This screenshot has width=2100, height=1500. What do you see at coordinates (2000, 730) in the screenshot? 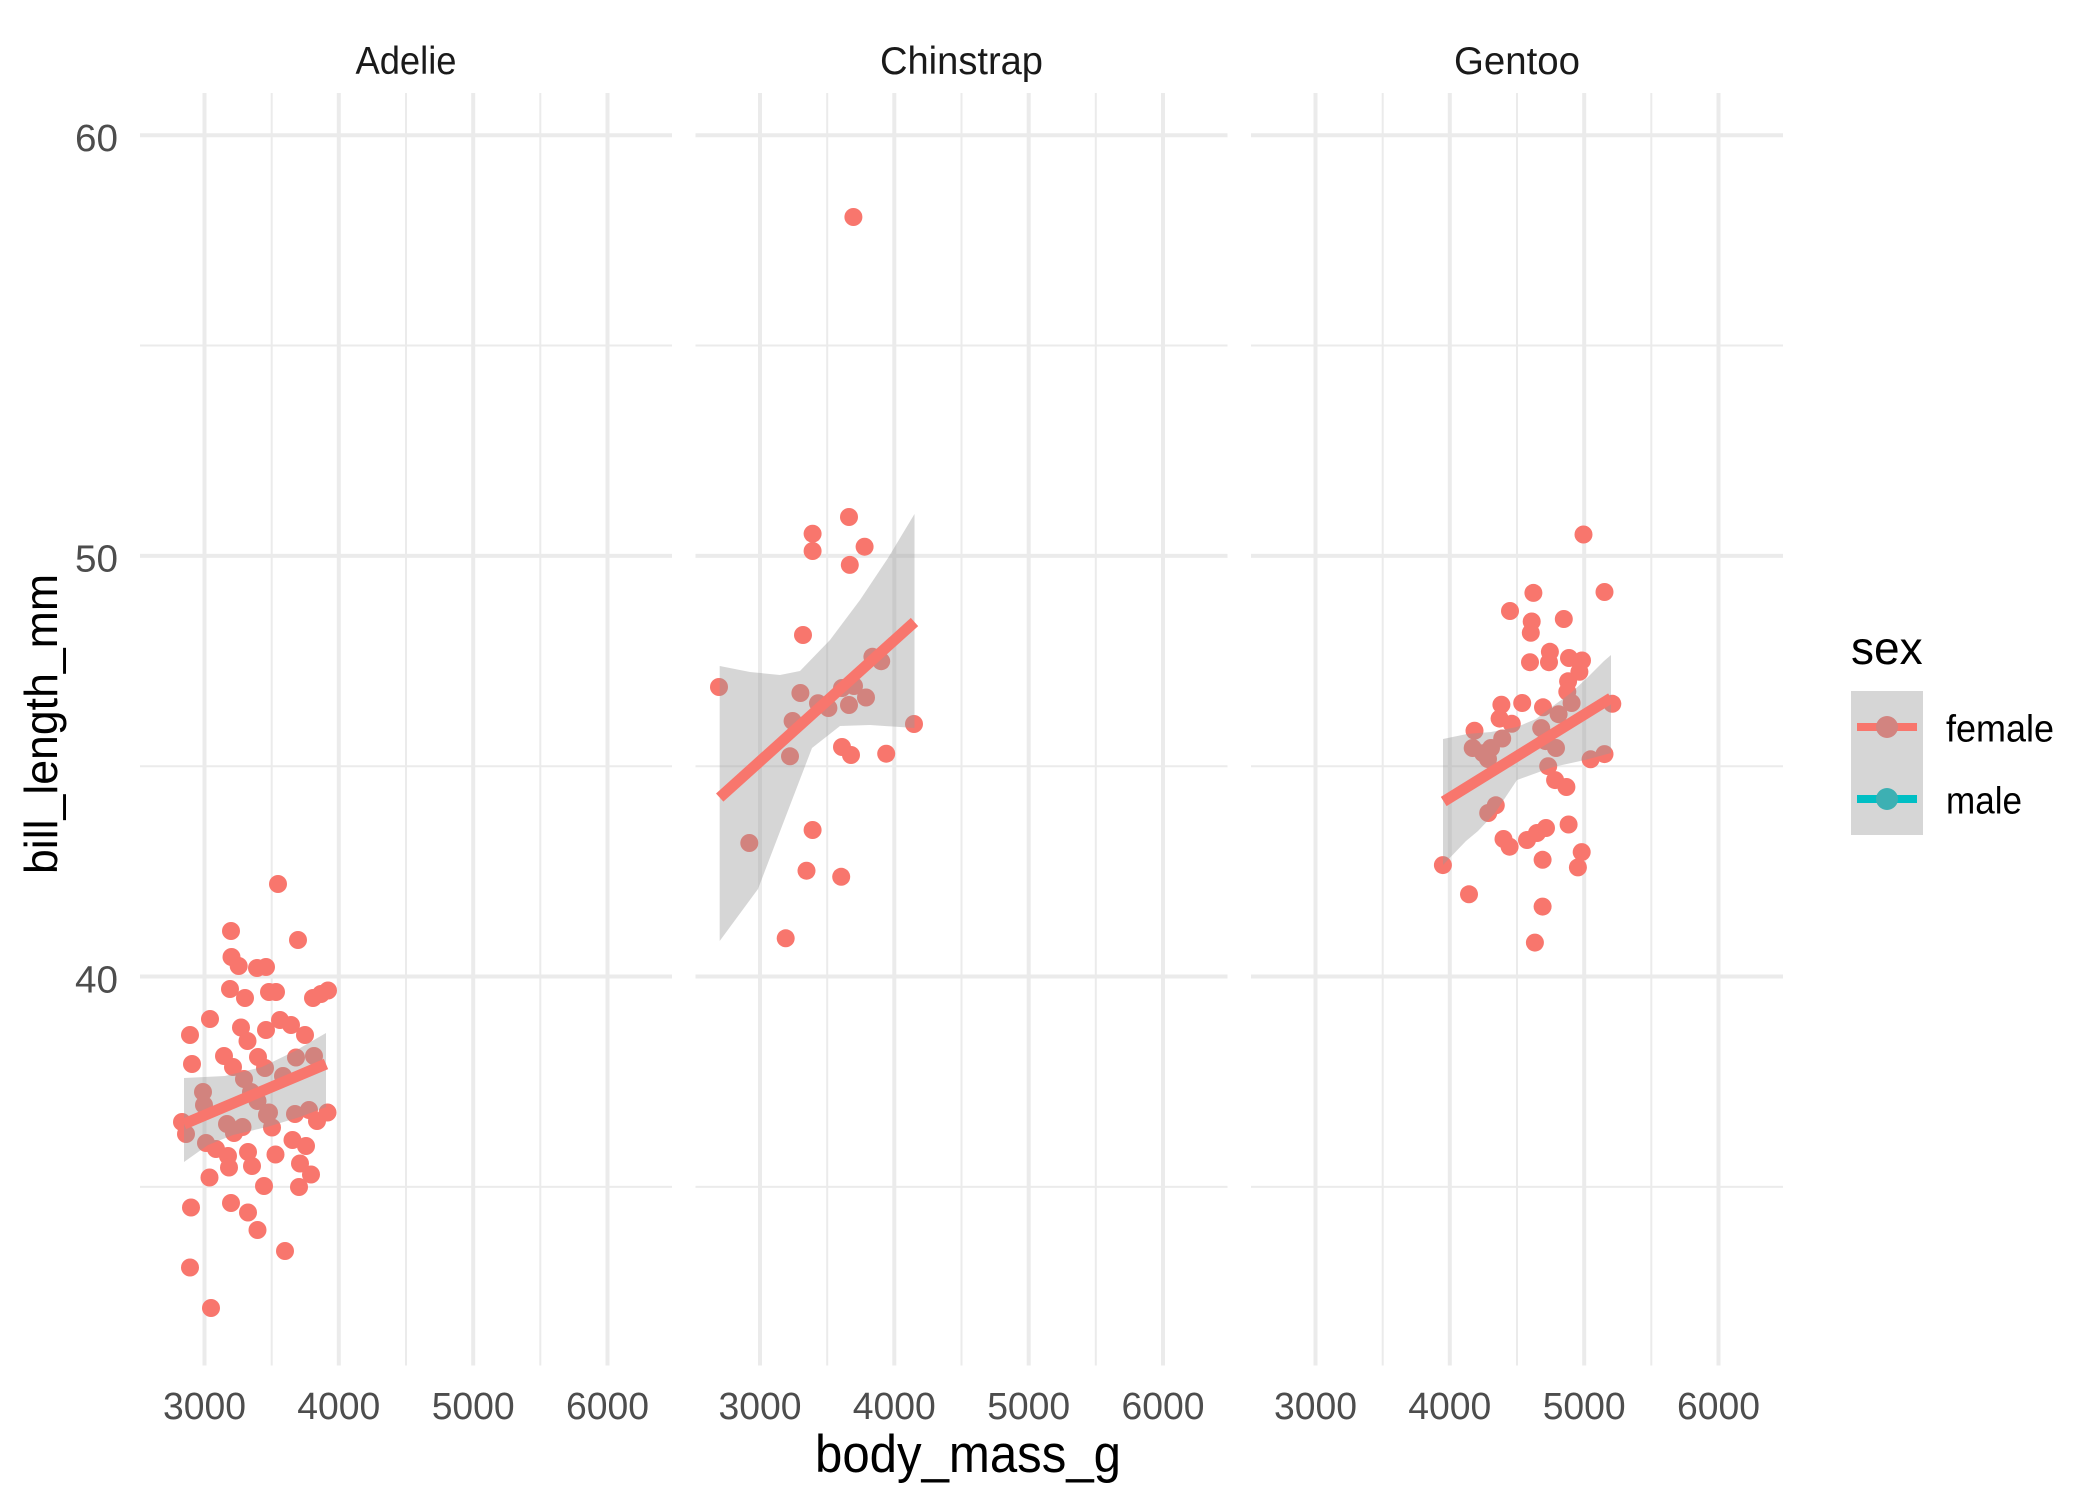
I see `svg-text: female` at bounding box center [2000, 730].